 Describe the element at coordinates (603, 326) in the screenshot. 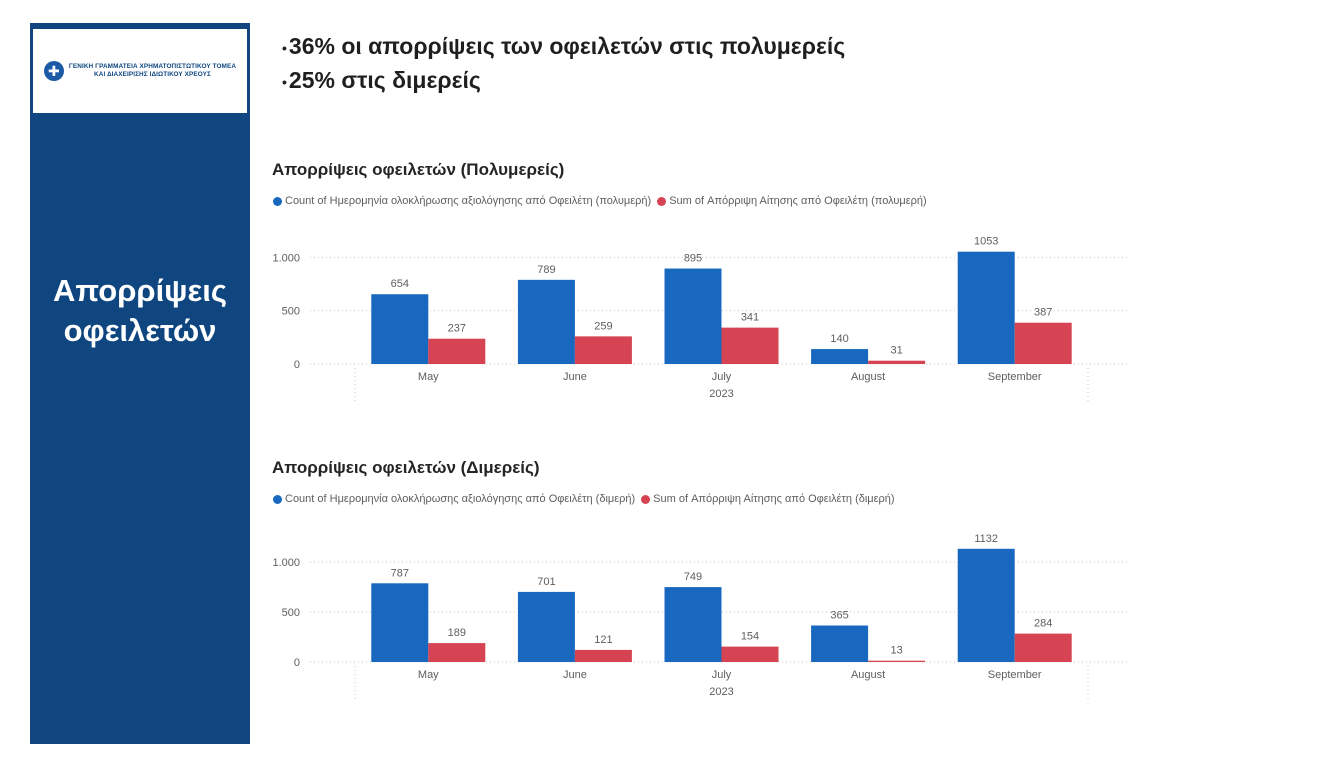

I see `chart-1-data-label: 259` at that location.